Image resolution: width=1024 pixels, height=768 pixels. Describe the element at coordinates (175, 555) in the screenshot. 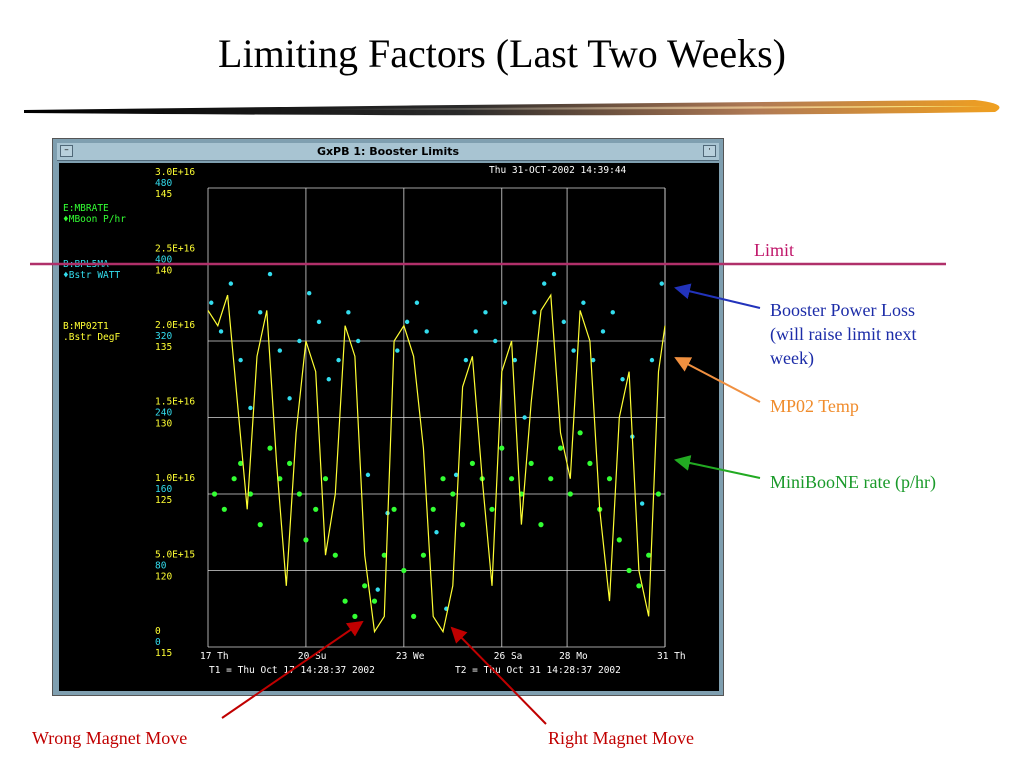

I see `y-tick-rate: 5.0E+15` at that location.